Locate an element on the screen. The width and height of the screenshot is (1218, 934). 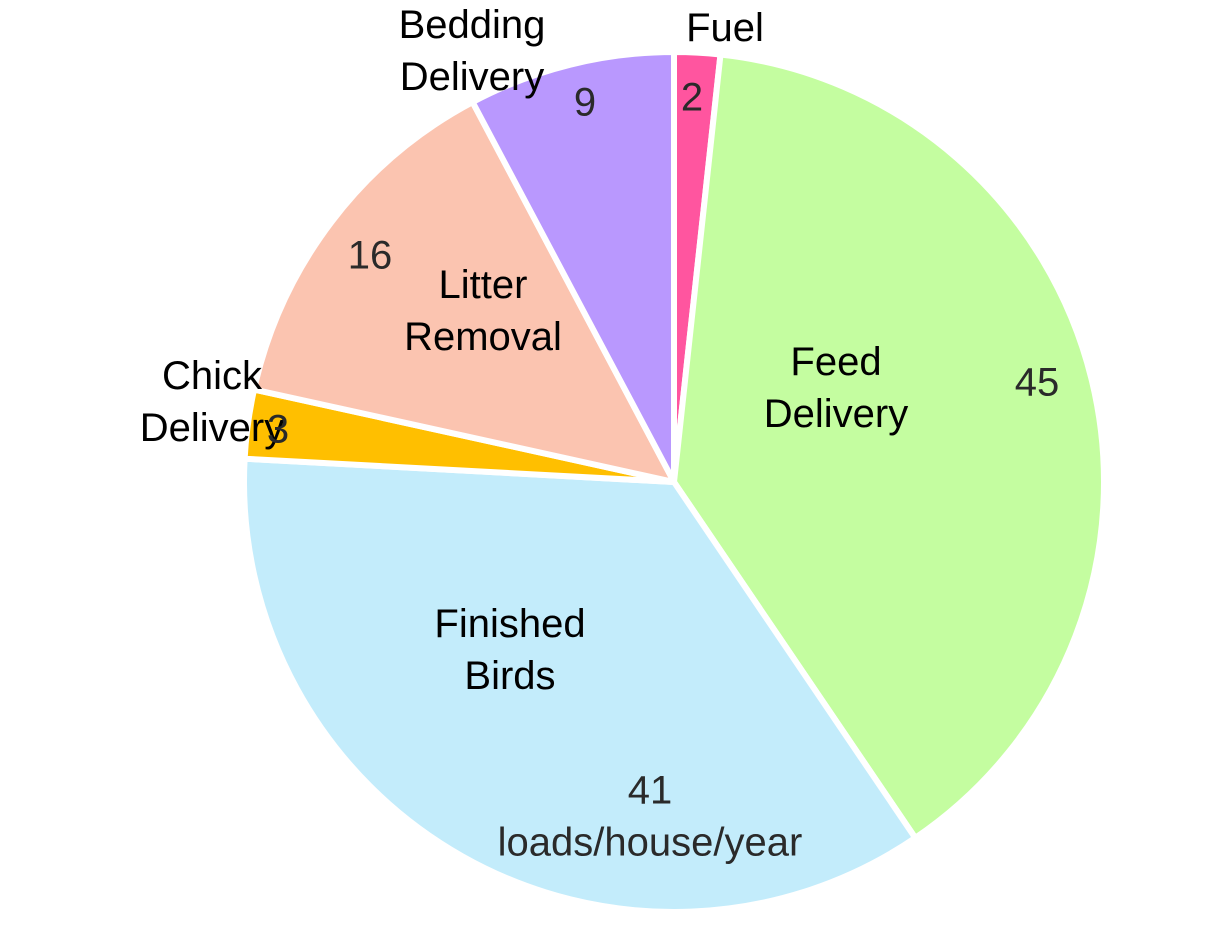
slice-label: Bedding Delivery is located at coordinates (472, 51).